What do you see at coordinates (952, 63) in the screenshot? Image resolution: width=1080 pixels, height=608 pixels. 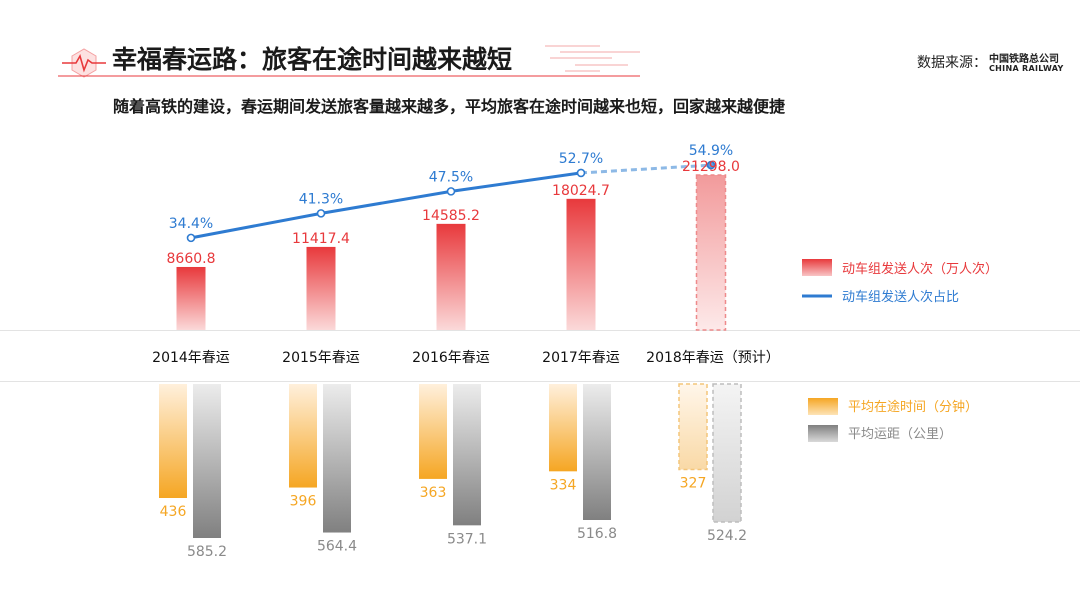 I see `source-label: 数据来源：` at bounding box center [952, 63].